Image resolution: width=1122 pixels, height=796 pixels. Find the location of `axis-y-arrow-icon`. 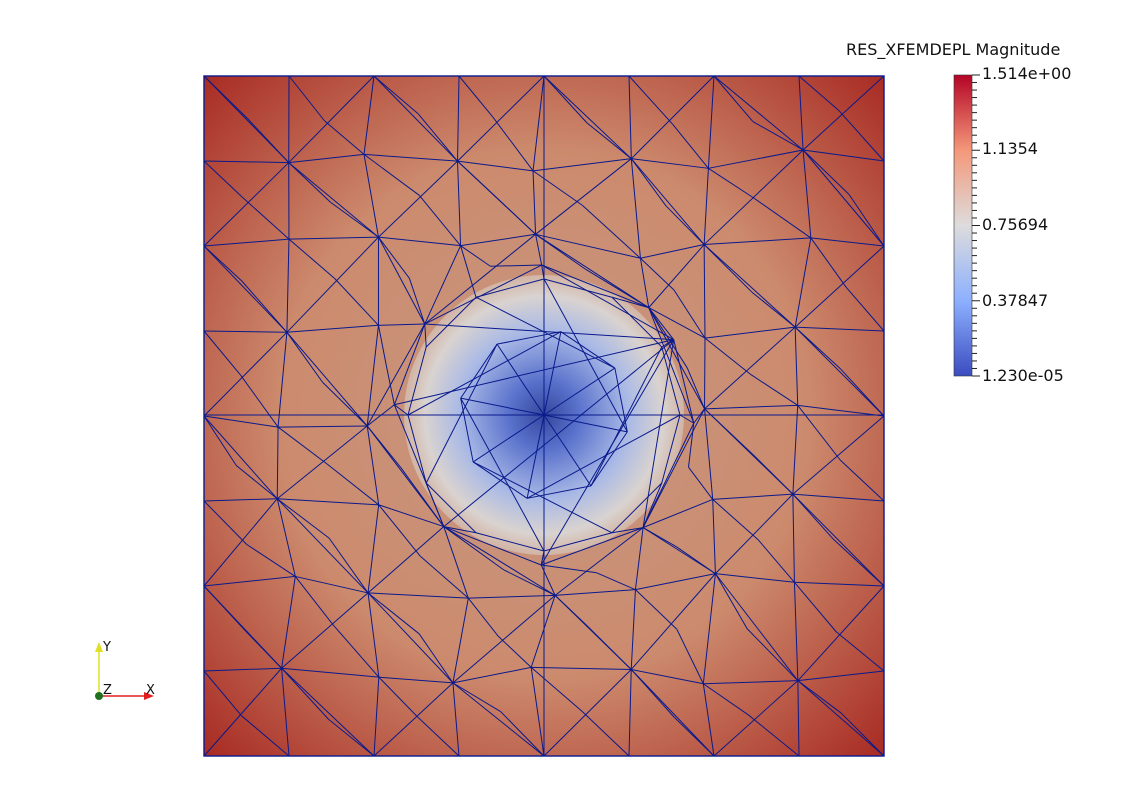

axis-y-arrow-icon is located at coordinates (99, 647).